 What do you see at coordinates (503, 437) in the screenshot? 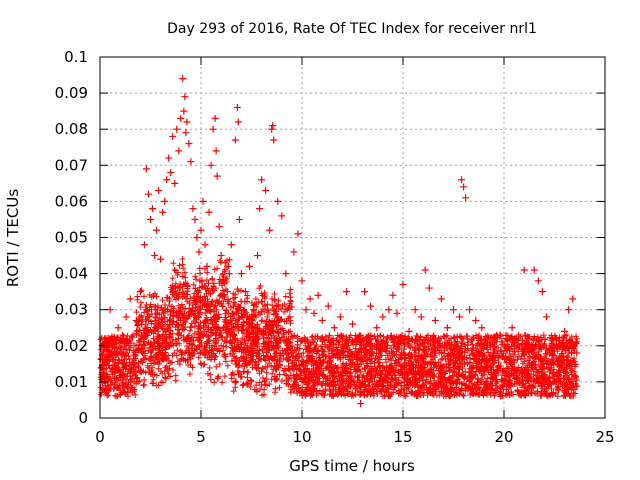
I see `x-tick-label: 20` at bounding box center [503, 437].